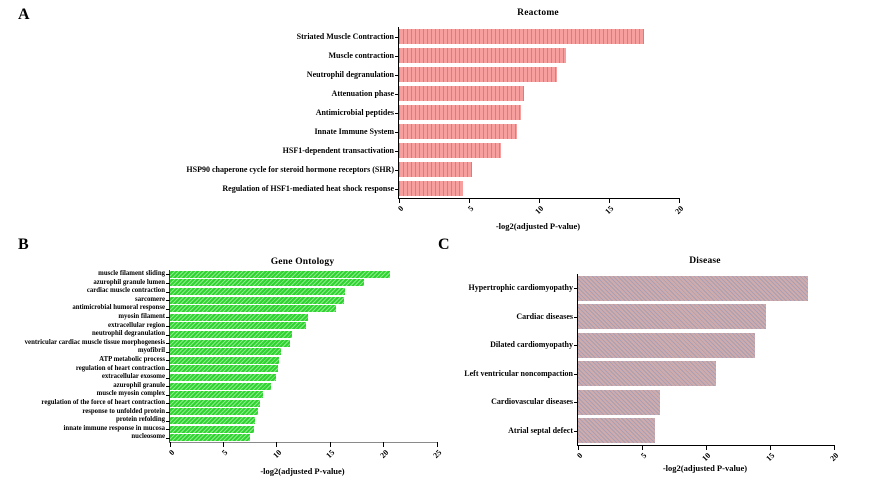 This screenshot has width=878, height=490. Describe the element at coordinates (361, 55) in the screenshot. I see `category-label: Muscle contraction` at that location.